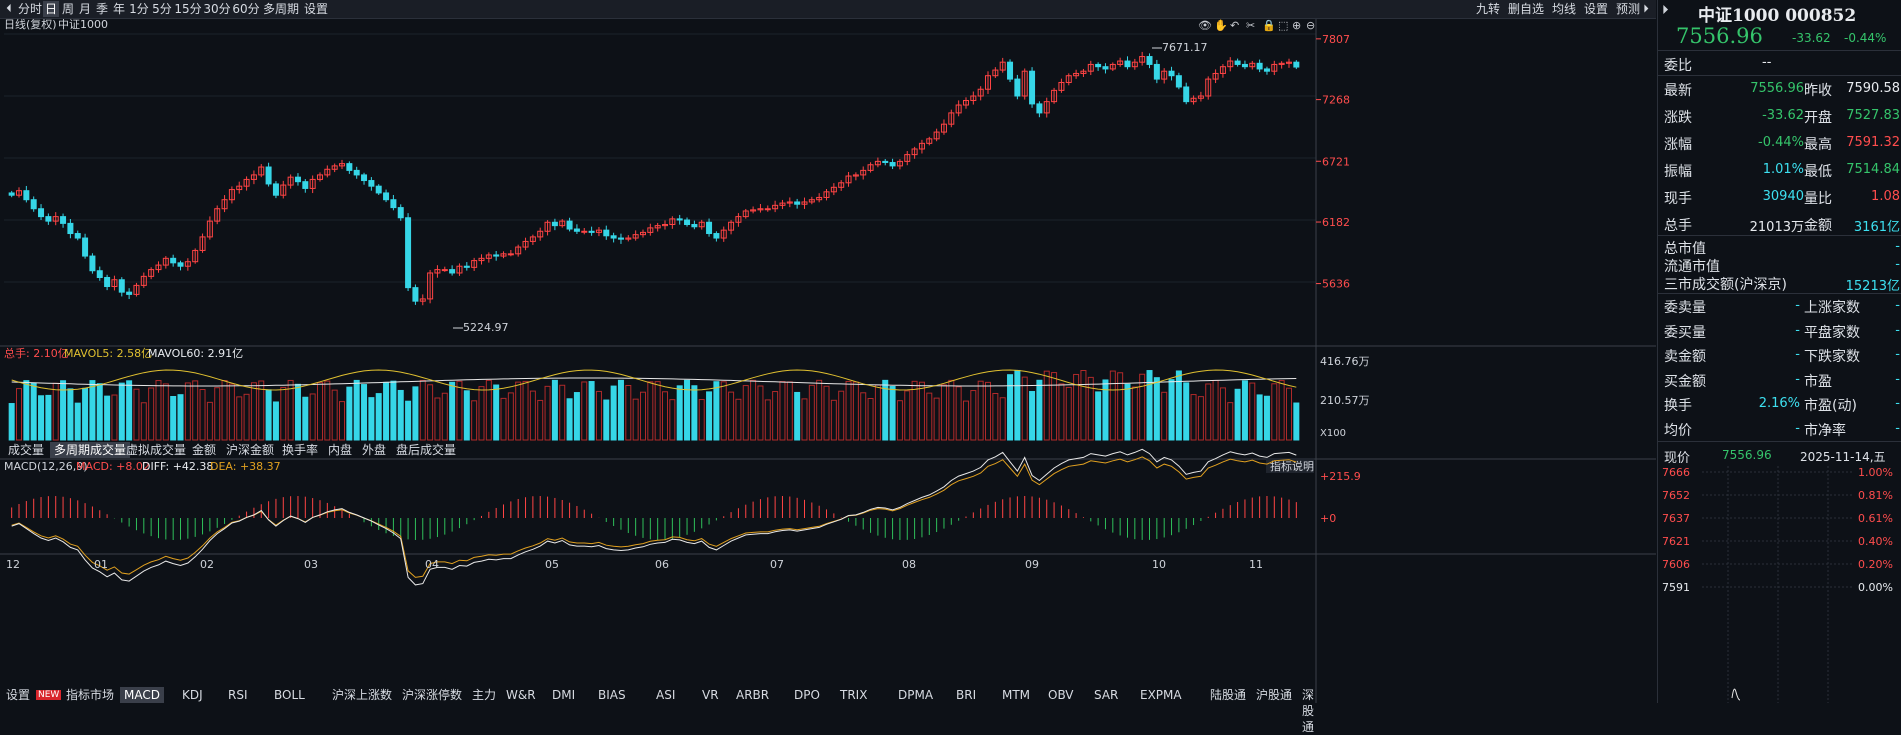 The height and width of the screenshot is (735, 1901). What do you see at coordinates (1205, 25) in the screenshot?
I see `eye-icon: 👁` at bounding box center [1205, 25].